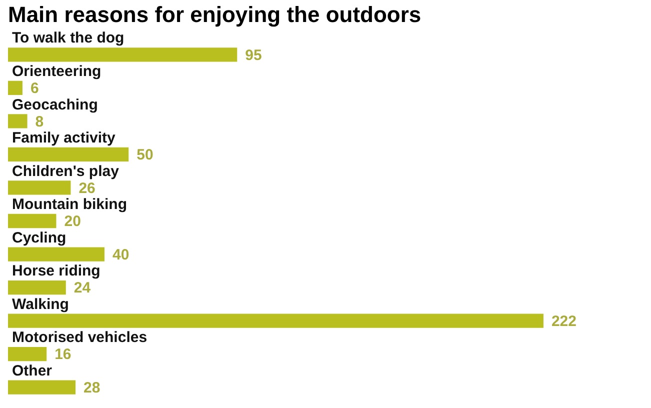 The image size is (651, 408). What do you see at coordinates (39, 121) in the screenshot?
I see `data-label: 8` at bounding box center [39, 121].